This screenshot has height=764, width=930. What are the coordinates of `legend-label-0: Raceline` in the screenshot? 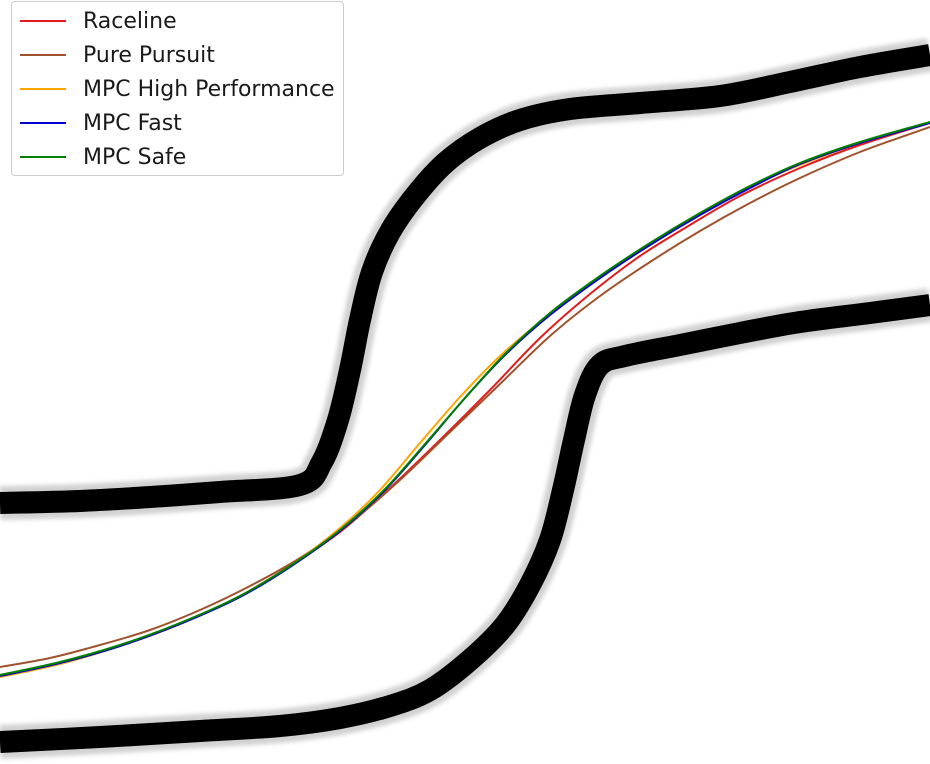 It's located at (130, 21).